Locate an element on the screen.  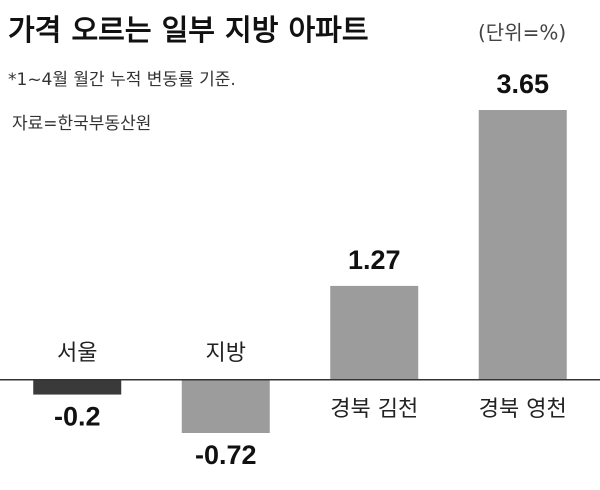
chart-title: 가격 오르는 일부 지방 아파트 is located at coordinates (188, 30).